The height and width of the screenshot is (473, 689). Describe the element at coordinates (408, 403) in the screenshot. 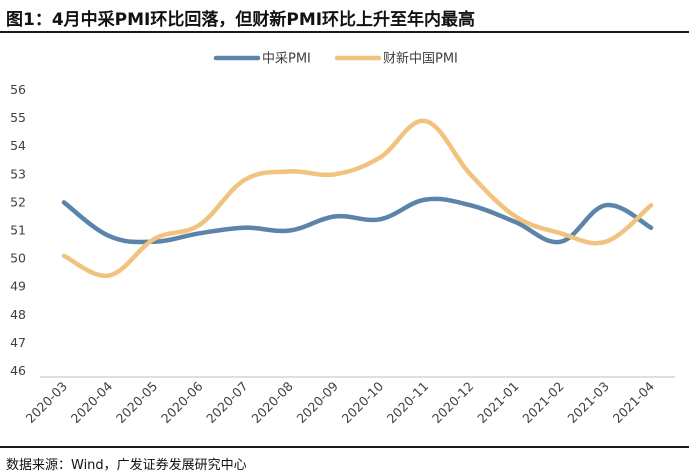

I see `x-tick-label: 2020-11` at that location.